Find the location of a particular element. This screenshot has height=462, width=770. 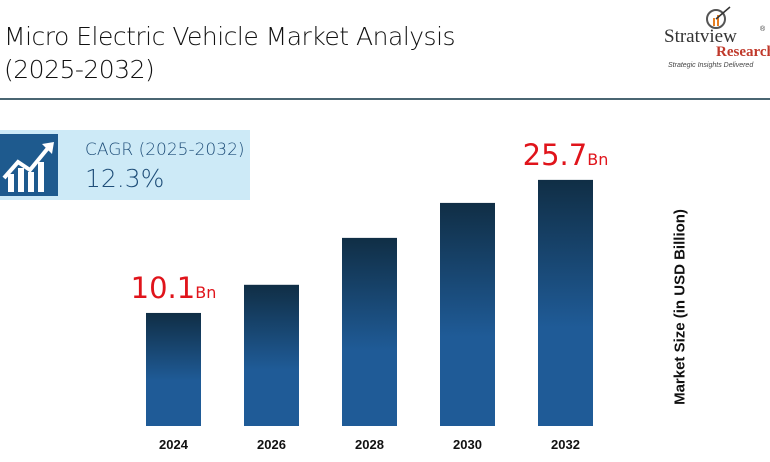

header-divider is located at coordinates (385, 99).